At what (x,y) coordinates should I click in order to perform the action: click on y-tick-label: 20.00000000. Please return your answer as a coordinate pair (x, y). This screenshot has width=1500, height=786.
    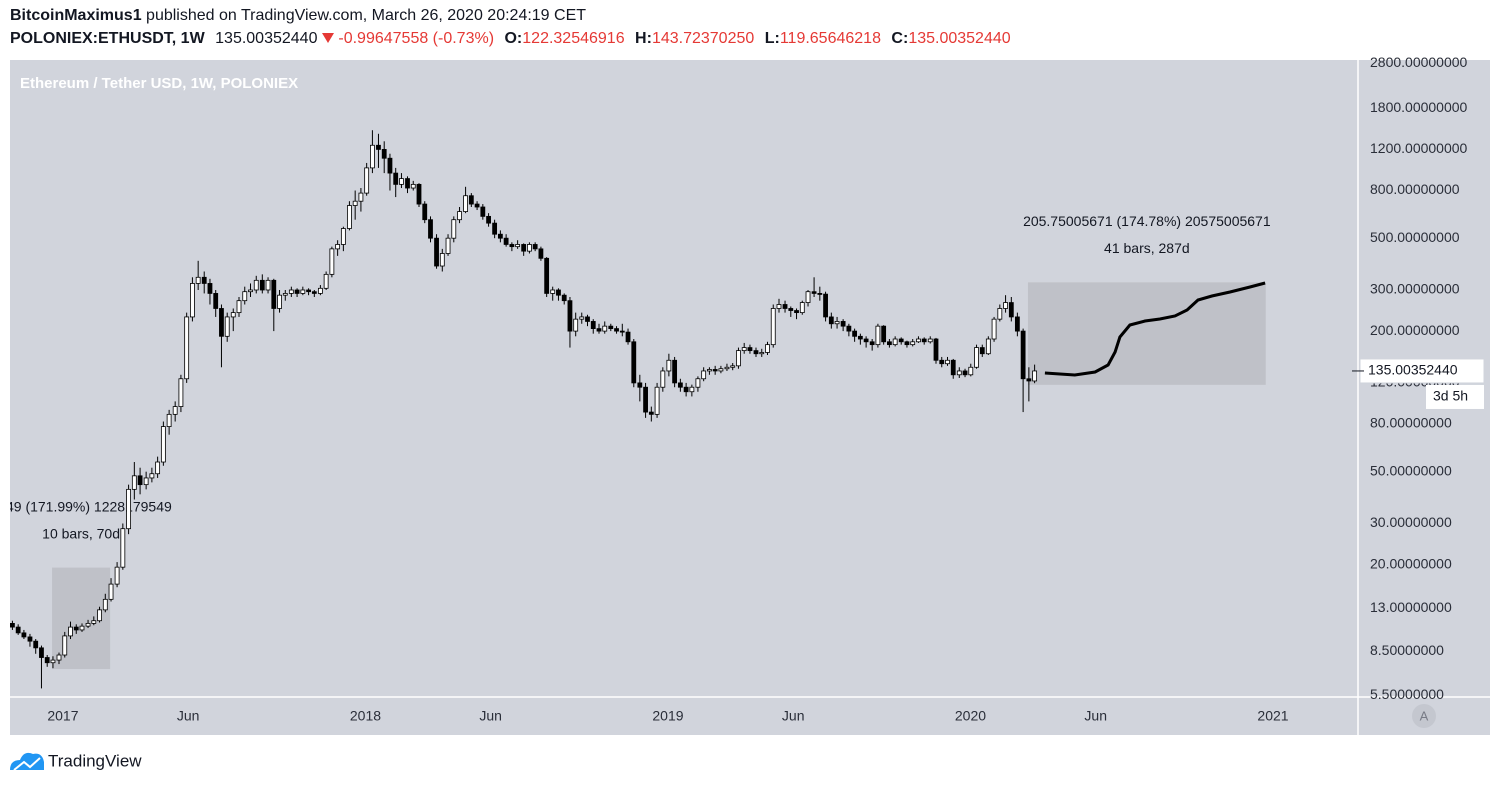
    Looking at the image, I should click on (1411, 563).